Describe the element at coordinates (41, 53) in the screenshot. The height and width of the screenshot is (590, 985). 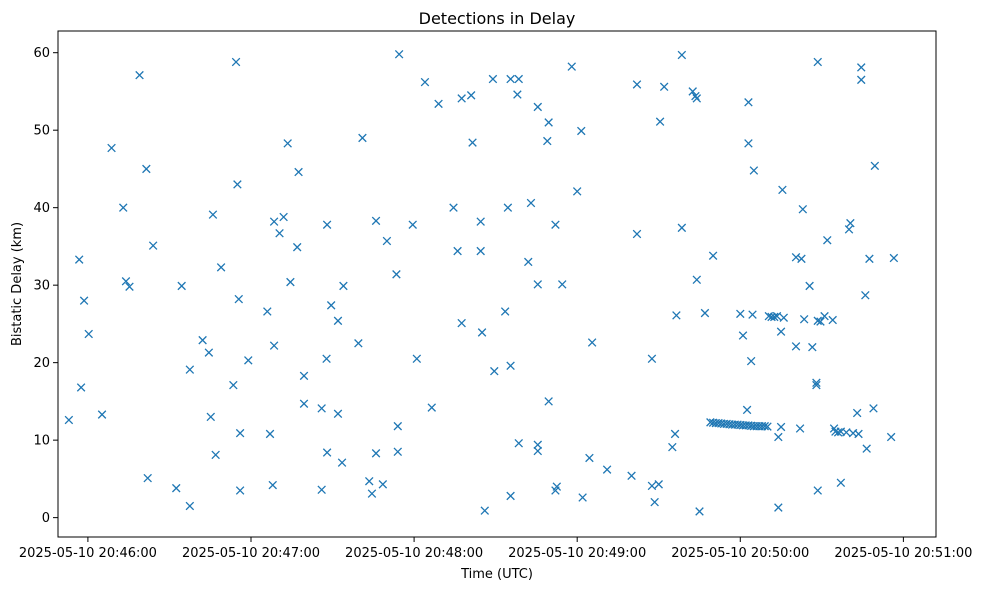
I see `y-tick-label: 60` at that location.